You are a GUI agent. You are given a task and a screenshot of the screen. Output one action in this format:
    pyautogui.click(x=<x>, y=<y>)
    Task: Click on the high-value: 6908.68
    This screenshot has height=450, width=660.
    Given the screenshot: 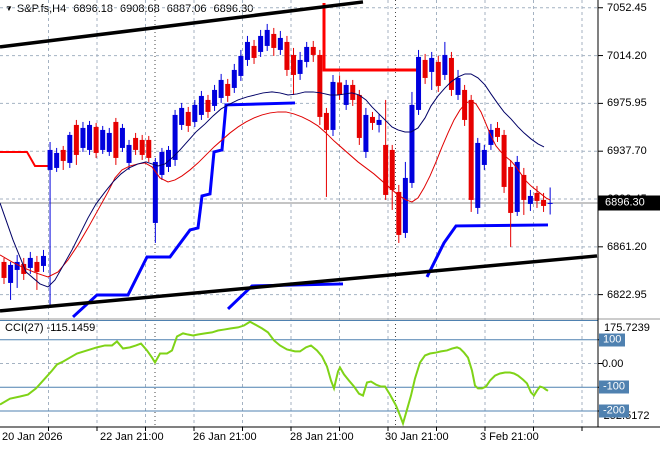 What is the action you would take?
    pyautogui.click(x=140, y=9)
    